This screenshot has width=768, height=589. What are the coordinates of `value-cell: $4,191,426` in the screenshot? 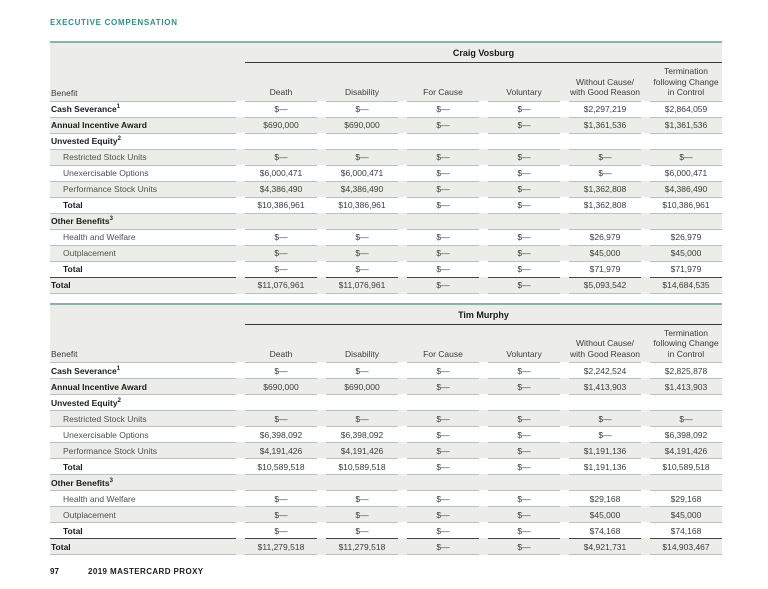 It's located at (362, 450).